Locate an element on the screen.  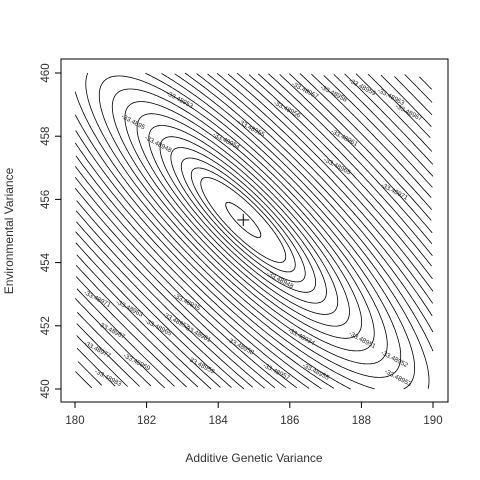
x-tick-label-4: 188 is located at coordinates (361, 421).